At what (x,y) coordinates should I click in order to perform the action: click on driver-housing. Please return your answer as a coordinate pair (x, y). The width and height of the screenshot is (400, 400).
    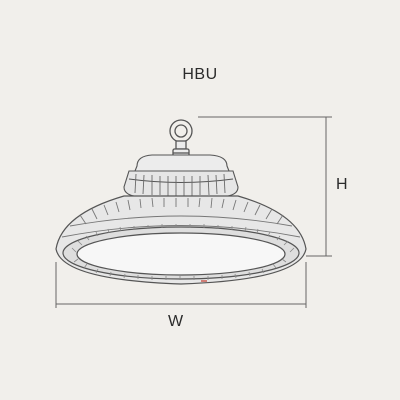
    Looking at the image, I should click on (181, 175).